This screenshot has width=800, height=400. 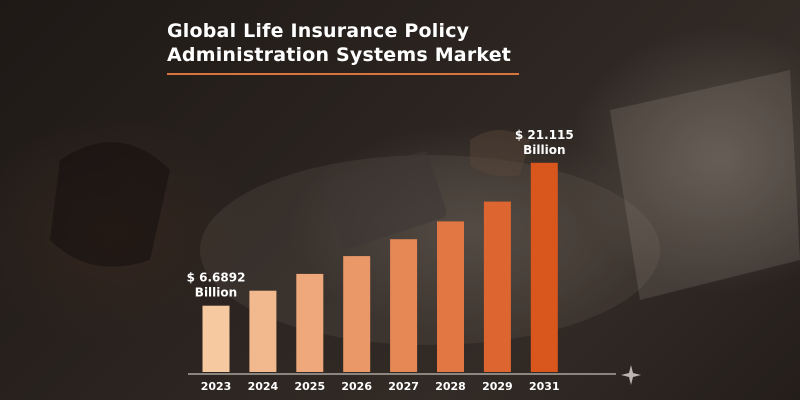 I want to click on x-tick-label-2026: 2026, so click(x=356, y=386).